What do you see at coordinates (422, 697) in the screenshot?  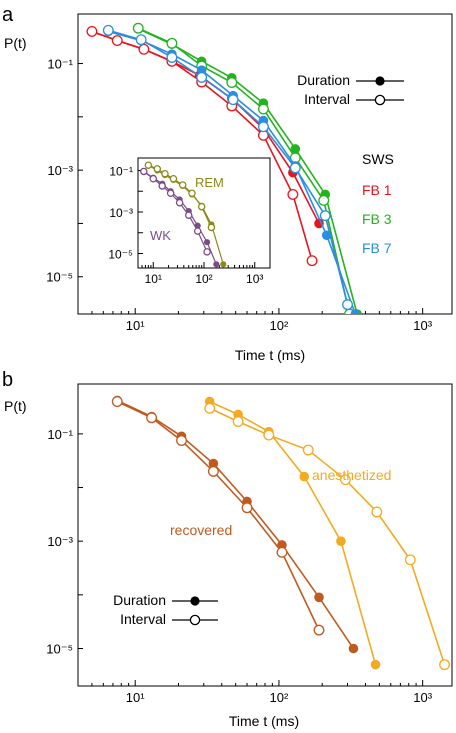 I see `panel-b-x-tick-label: 10³` at bounding box center [422, 697].